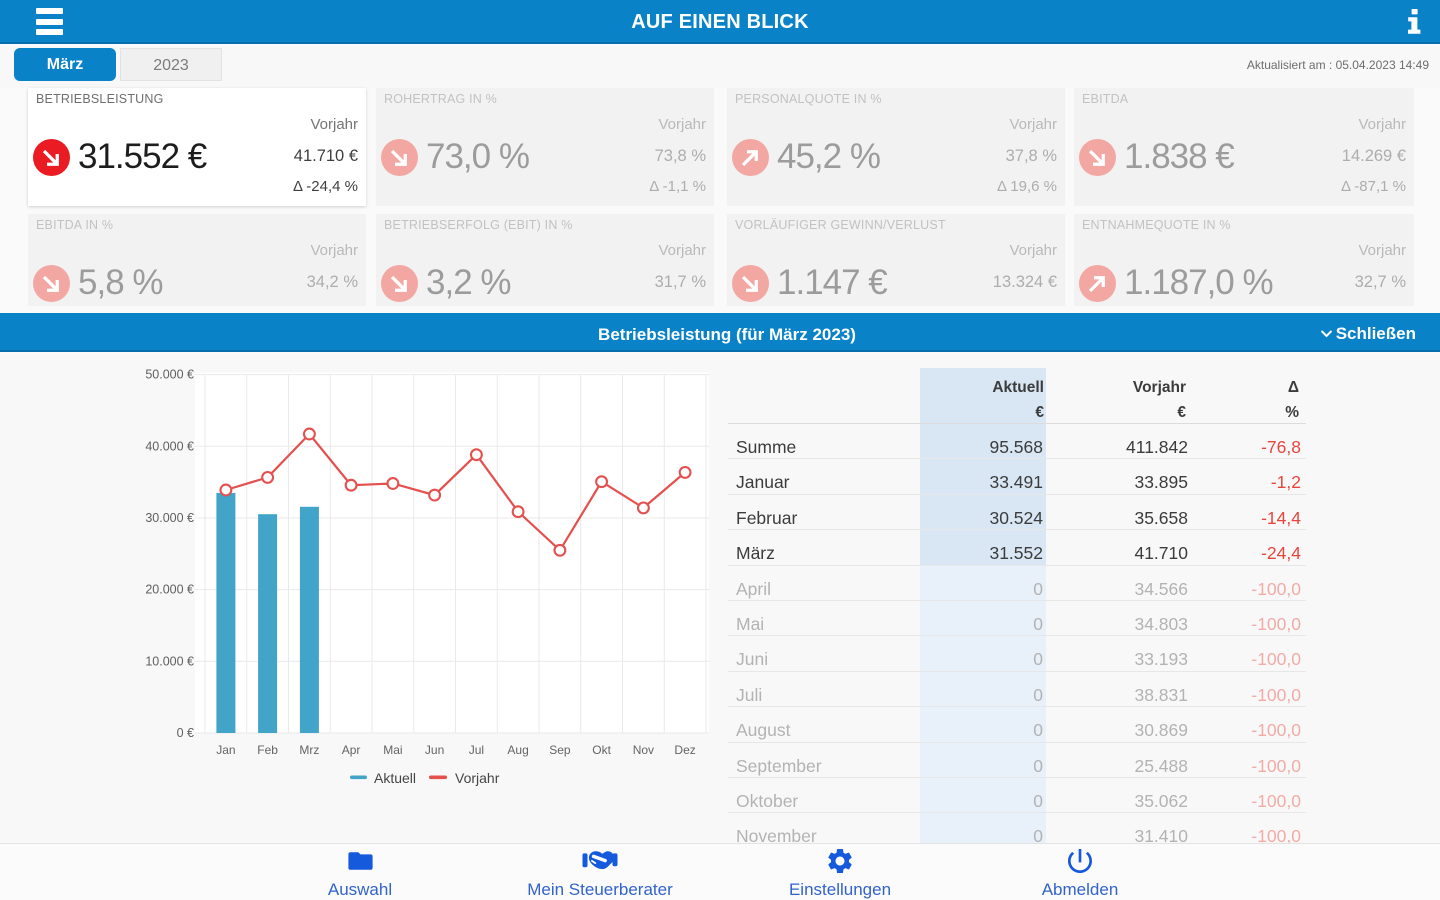 This screenshot has height=900, width=1440. What do you see at coordinates (643, 750) in the screenshot?
I see `svg-text: Nov` at bounding box center [643, 750].